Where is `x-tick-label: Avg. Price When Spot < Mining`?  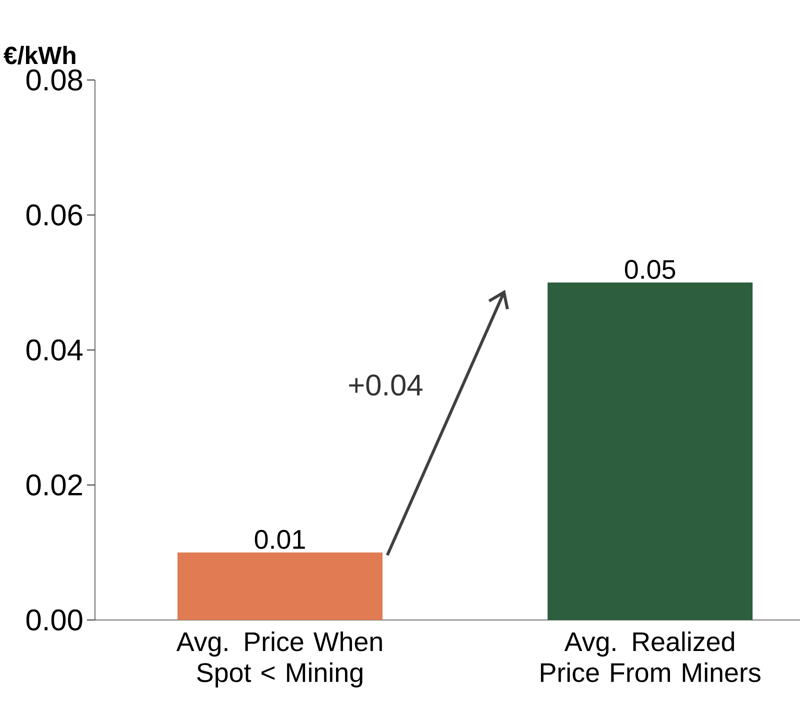
x-tick-label: Avg. Price When Spot < Mining is located at coordinates (279, 659).